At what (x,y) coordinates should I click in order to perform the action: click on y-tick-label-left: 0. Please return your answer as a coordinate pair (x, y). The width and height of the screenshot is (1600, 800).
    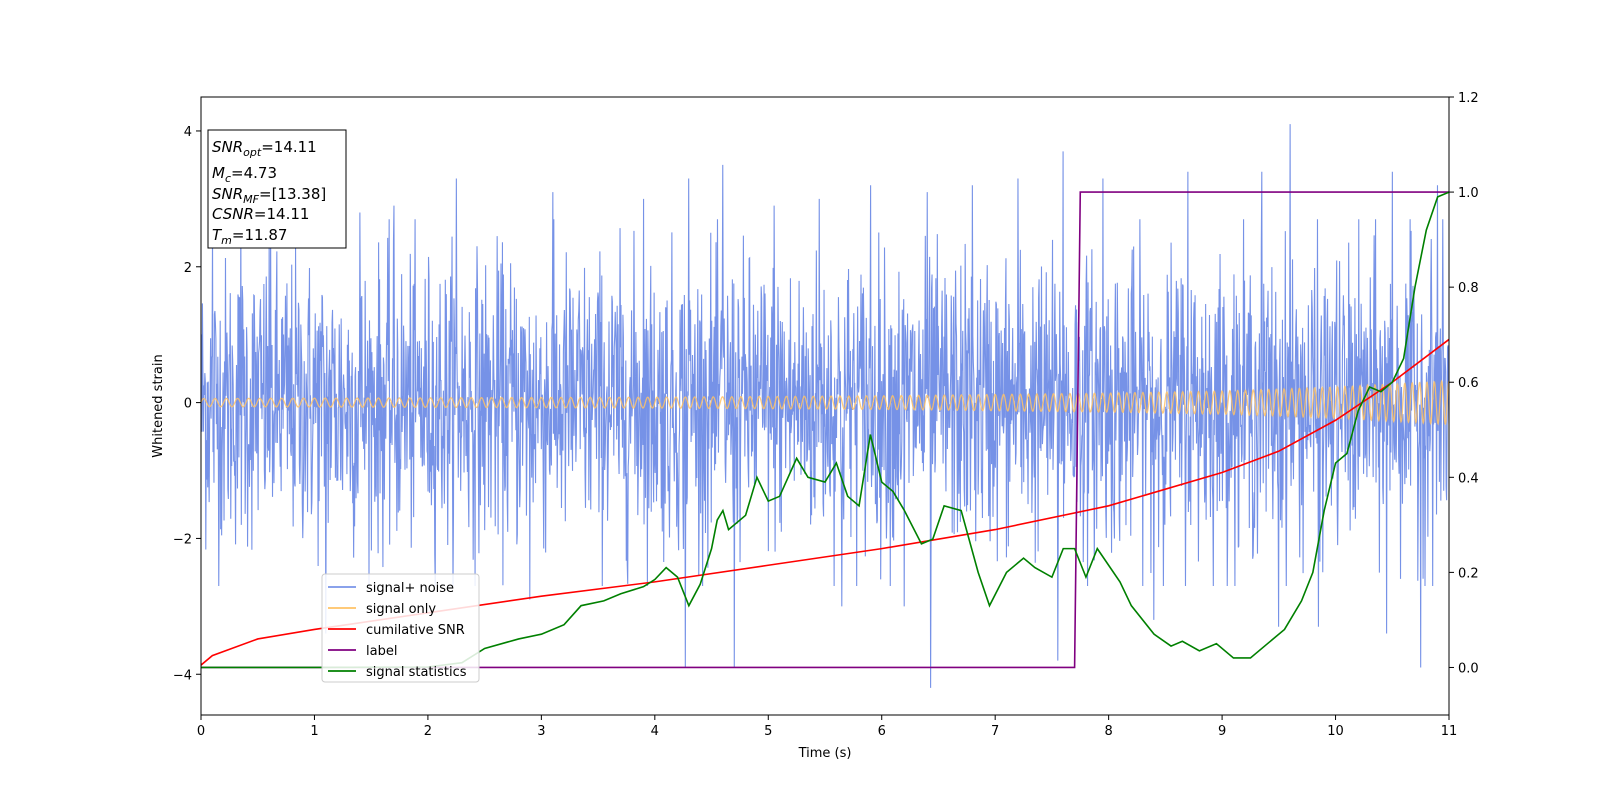
    Looking at the image, I should click on (188, 404).